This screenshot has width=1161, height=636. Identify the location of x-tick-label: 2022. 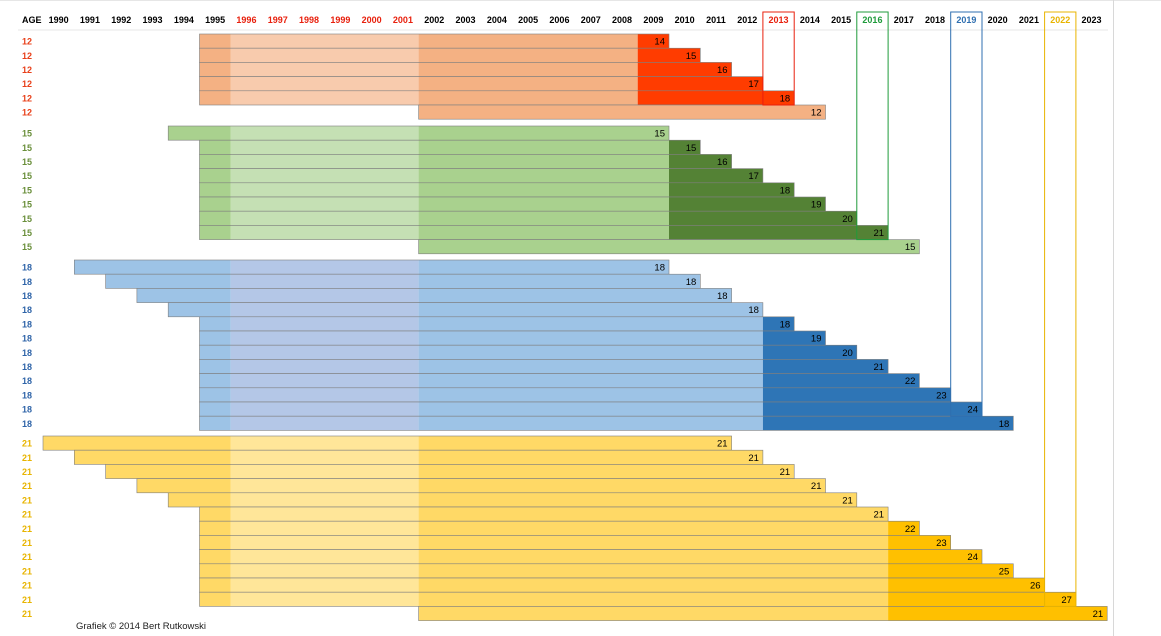
(1060, 20).